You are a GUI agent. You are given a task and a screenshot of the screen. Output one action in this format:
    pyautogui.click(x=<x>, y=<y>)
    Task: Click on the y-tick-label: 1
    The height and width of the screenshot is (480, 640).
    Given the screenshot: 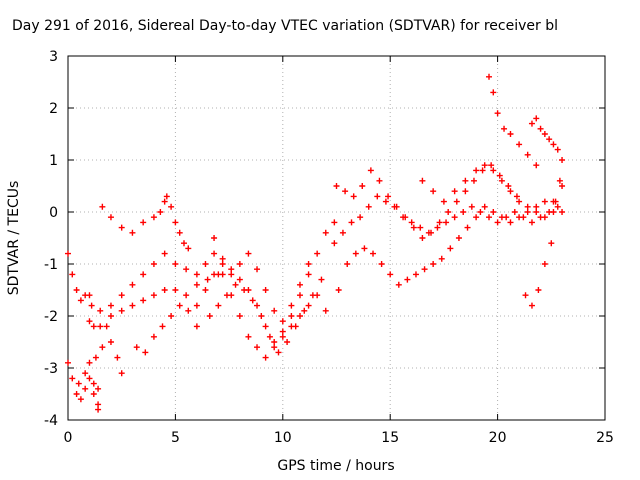 What is the action you would take?
    pyautogui.click(x=53, y=161)
    